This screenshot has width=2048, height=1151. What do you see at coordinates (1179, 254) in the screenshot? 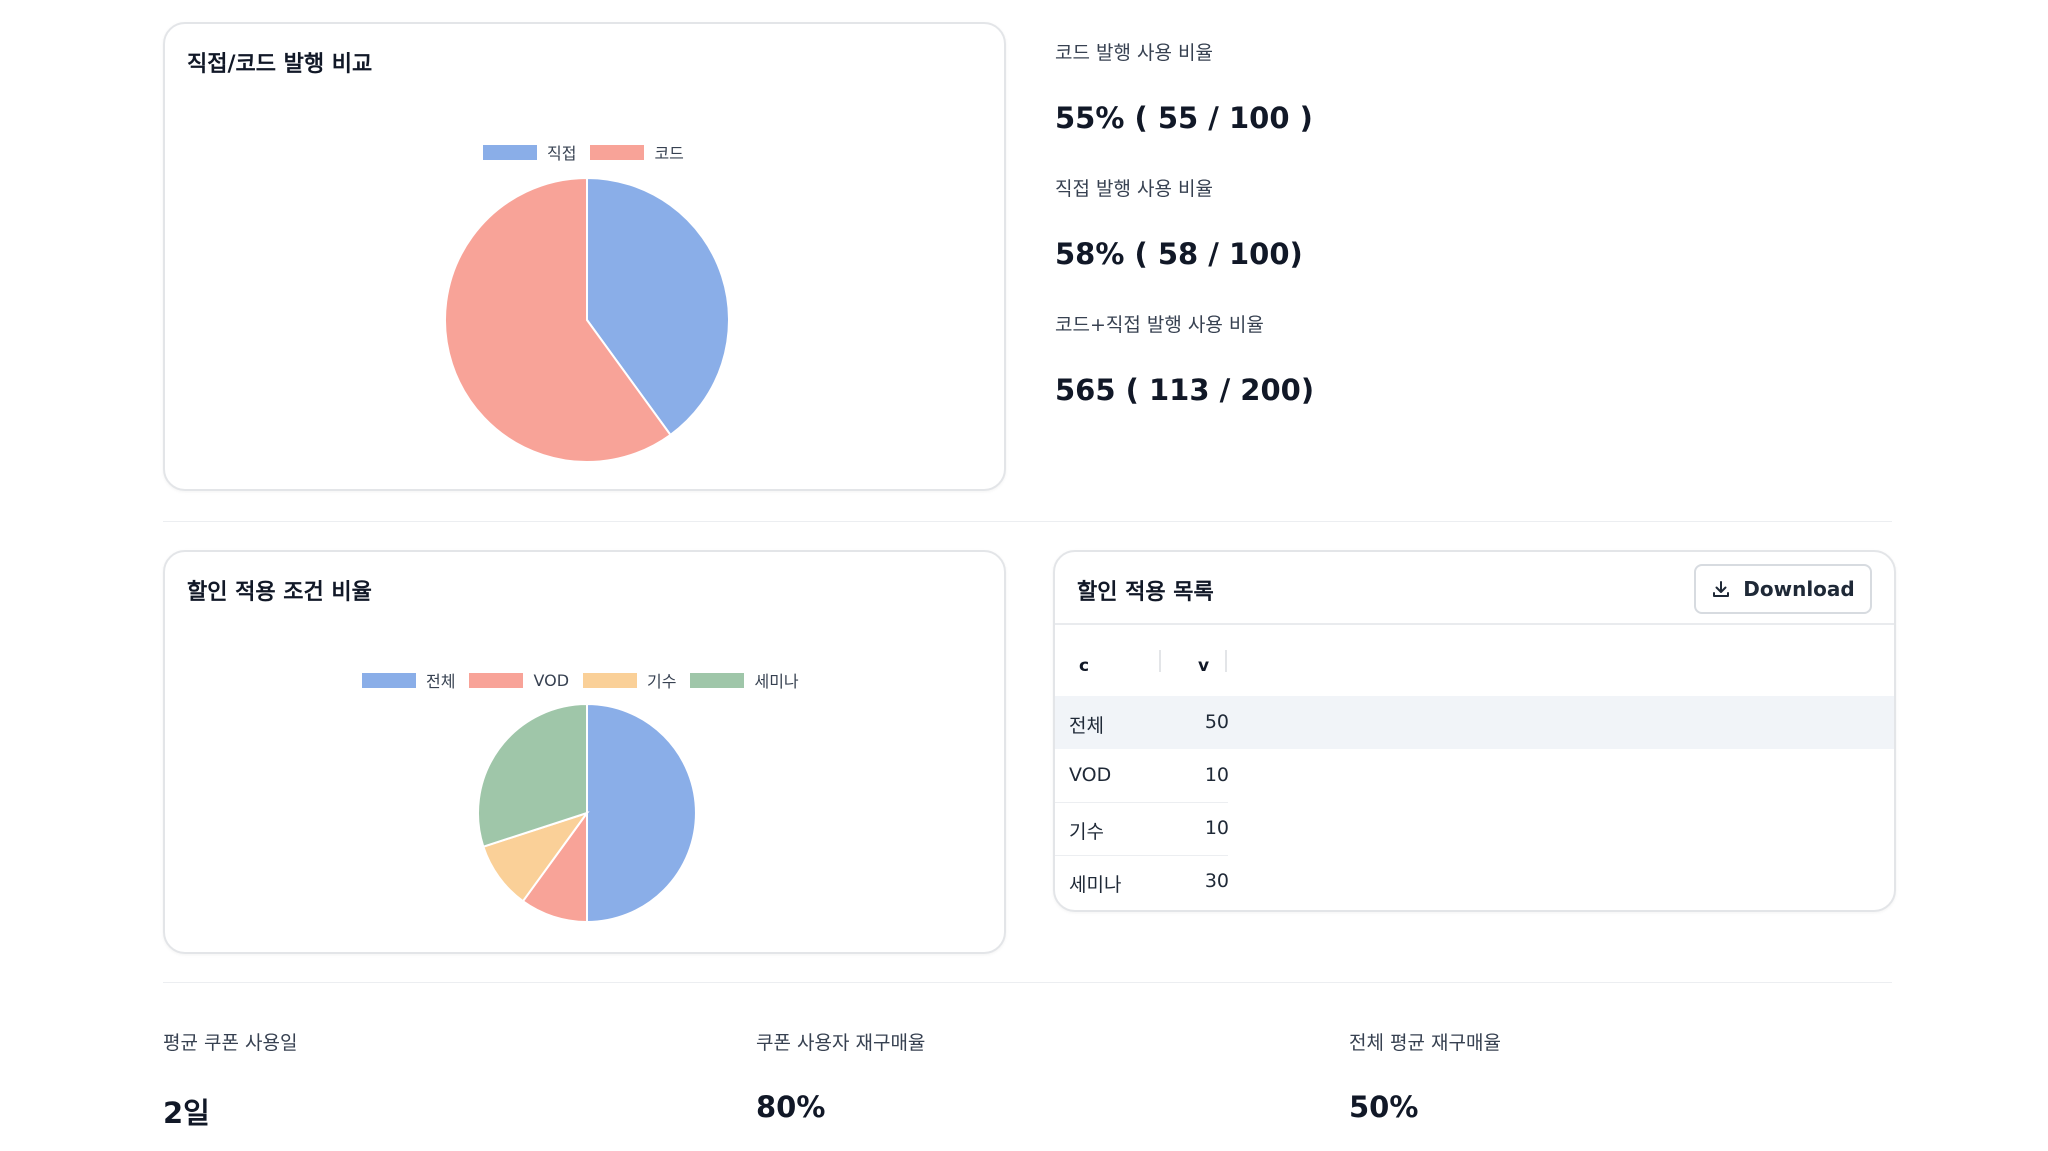
I see `direct-issue-ratio-value: 58% ( 58 / 100)` at bounding box center [1179, 254].